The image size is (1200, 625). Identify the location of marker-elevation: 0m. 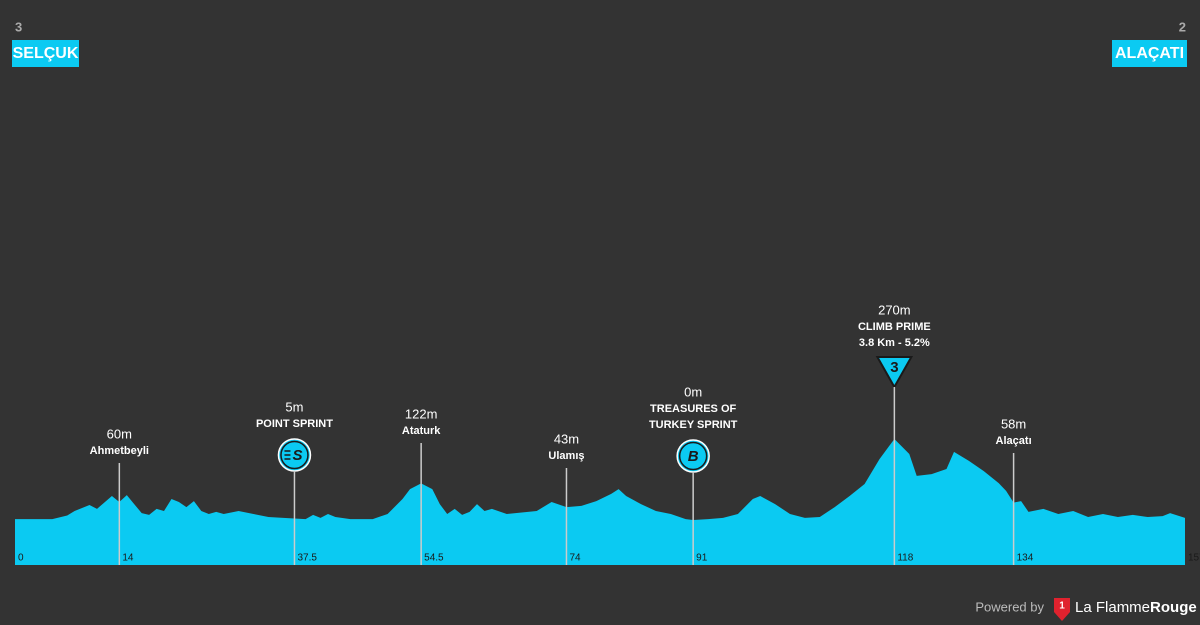
(693, 391).